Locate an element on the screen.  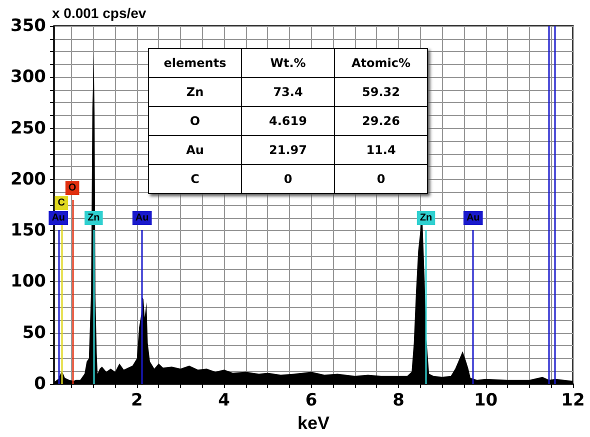
annotation: 11.4 is located at coordinates (381, 150).